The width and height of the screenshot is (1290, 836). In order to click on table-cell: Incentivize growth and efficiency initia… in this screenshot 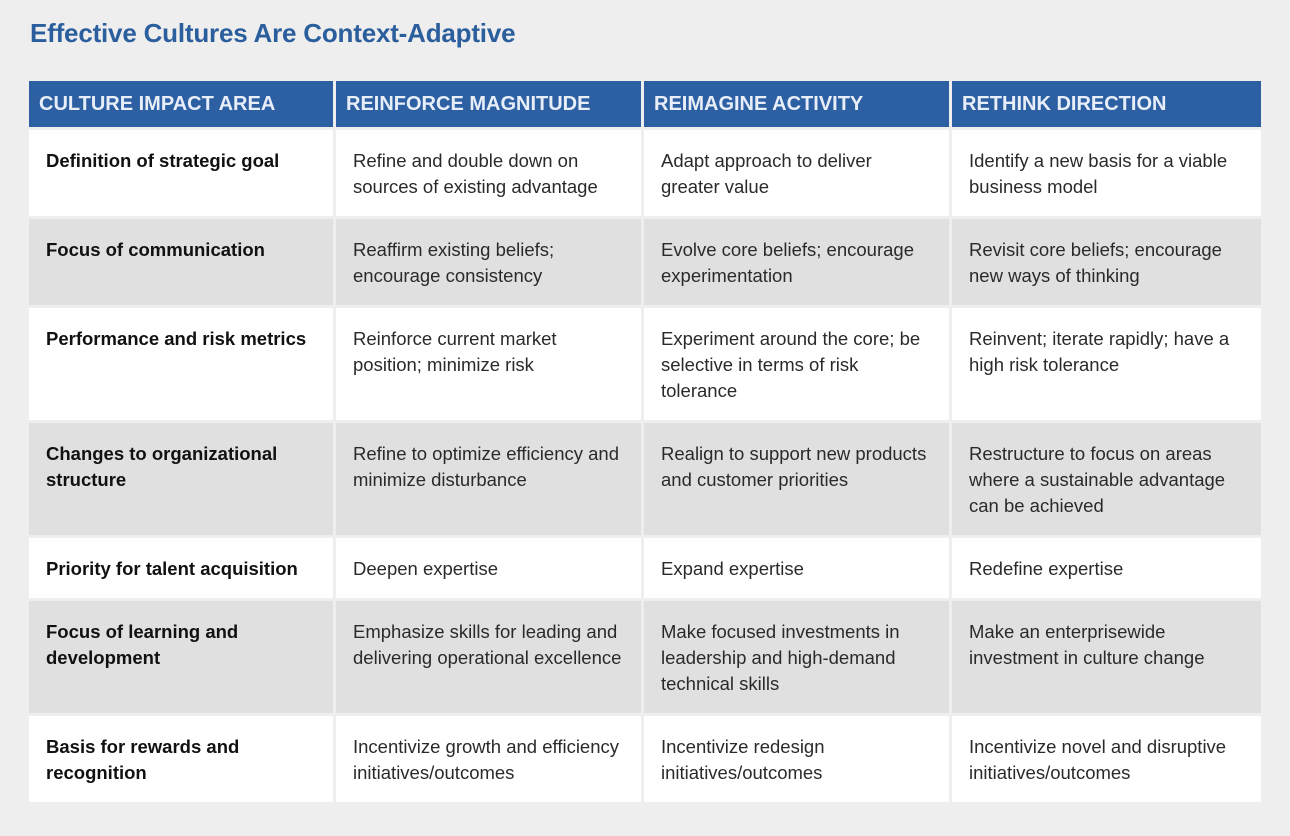, I will do `click(490, 759)`.